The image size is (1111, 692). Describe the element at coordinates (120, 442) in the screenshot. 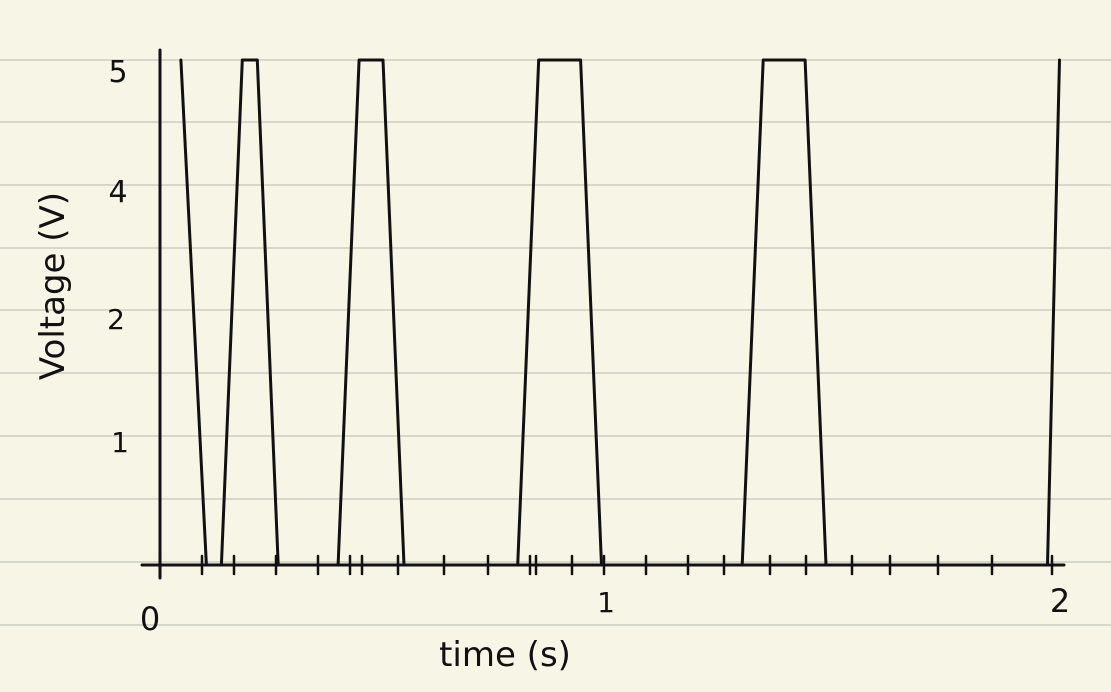

I see `y-tick-label-1: 1` at that location.